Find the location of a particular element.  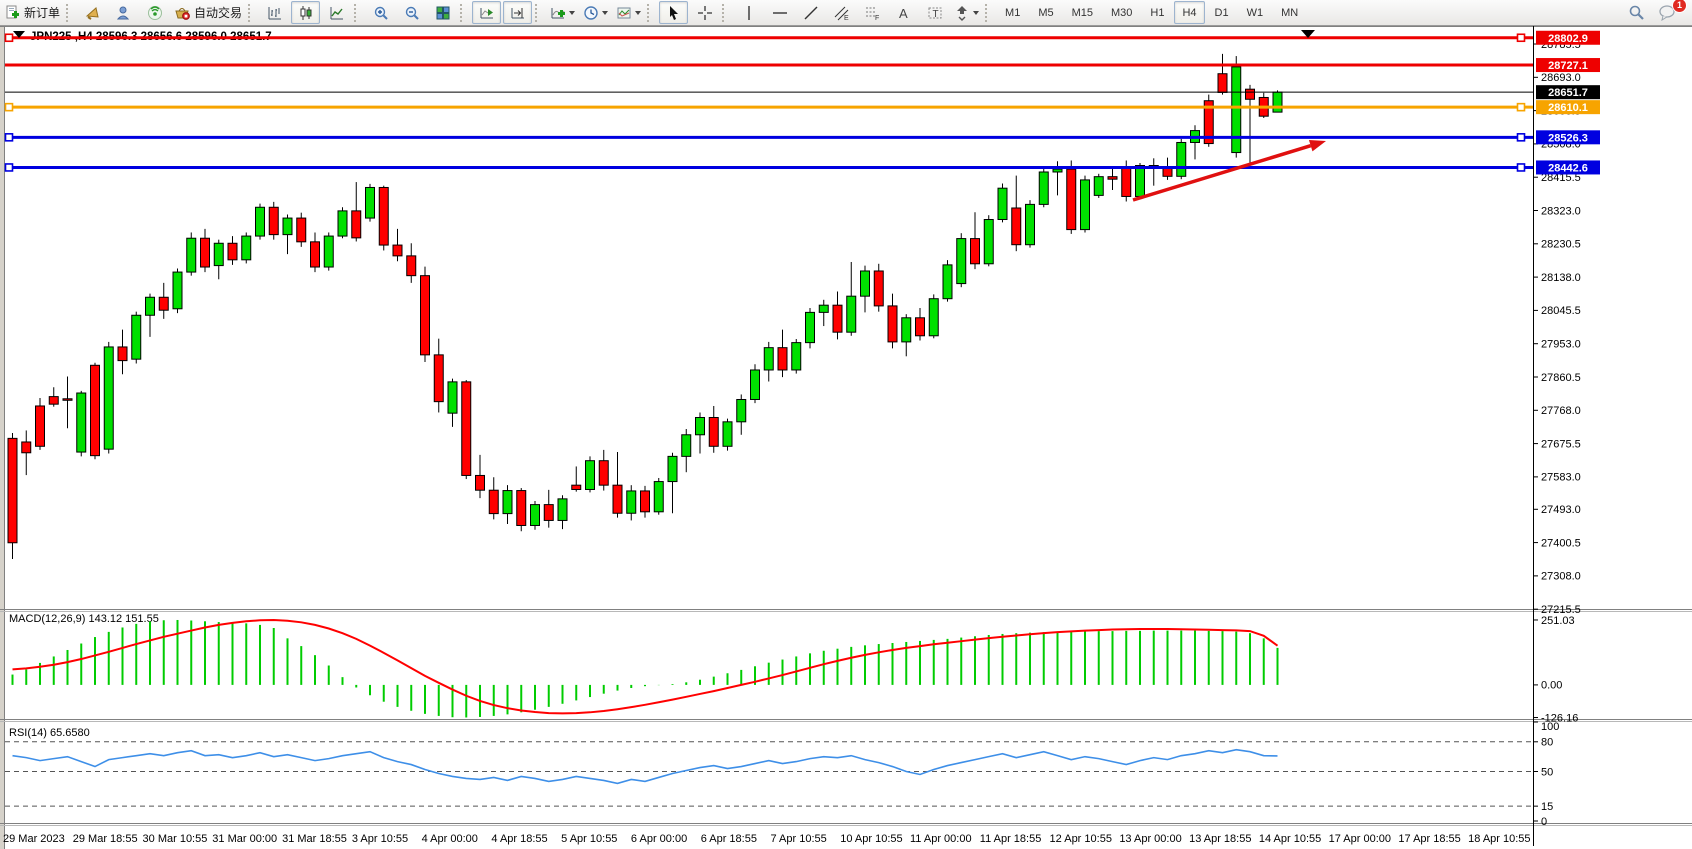

tile-windows-icon is located at coordinates (443, 12).